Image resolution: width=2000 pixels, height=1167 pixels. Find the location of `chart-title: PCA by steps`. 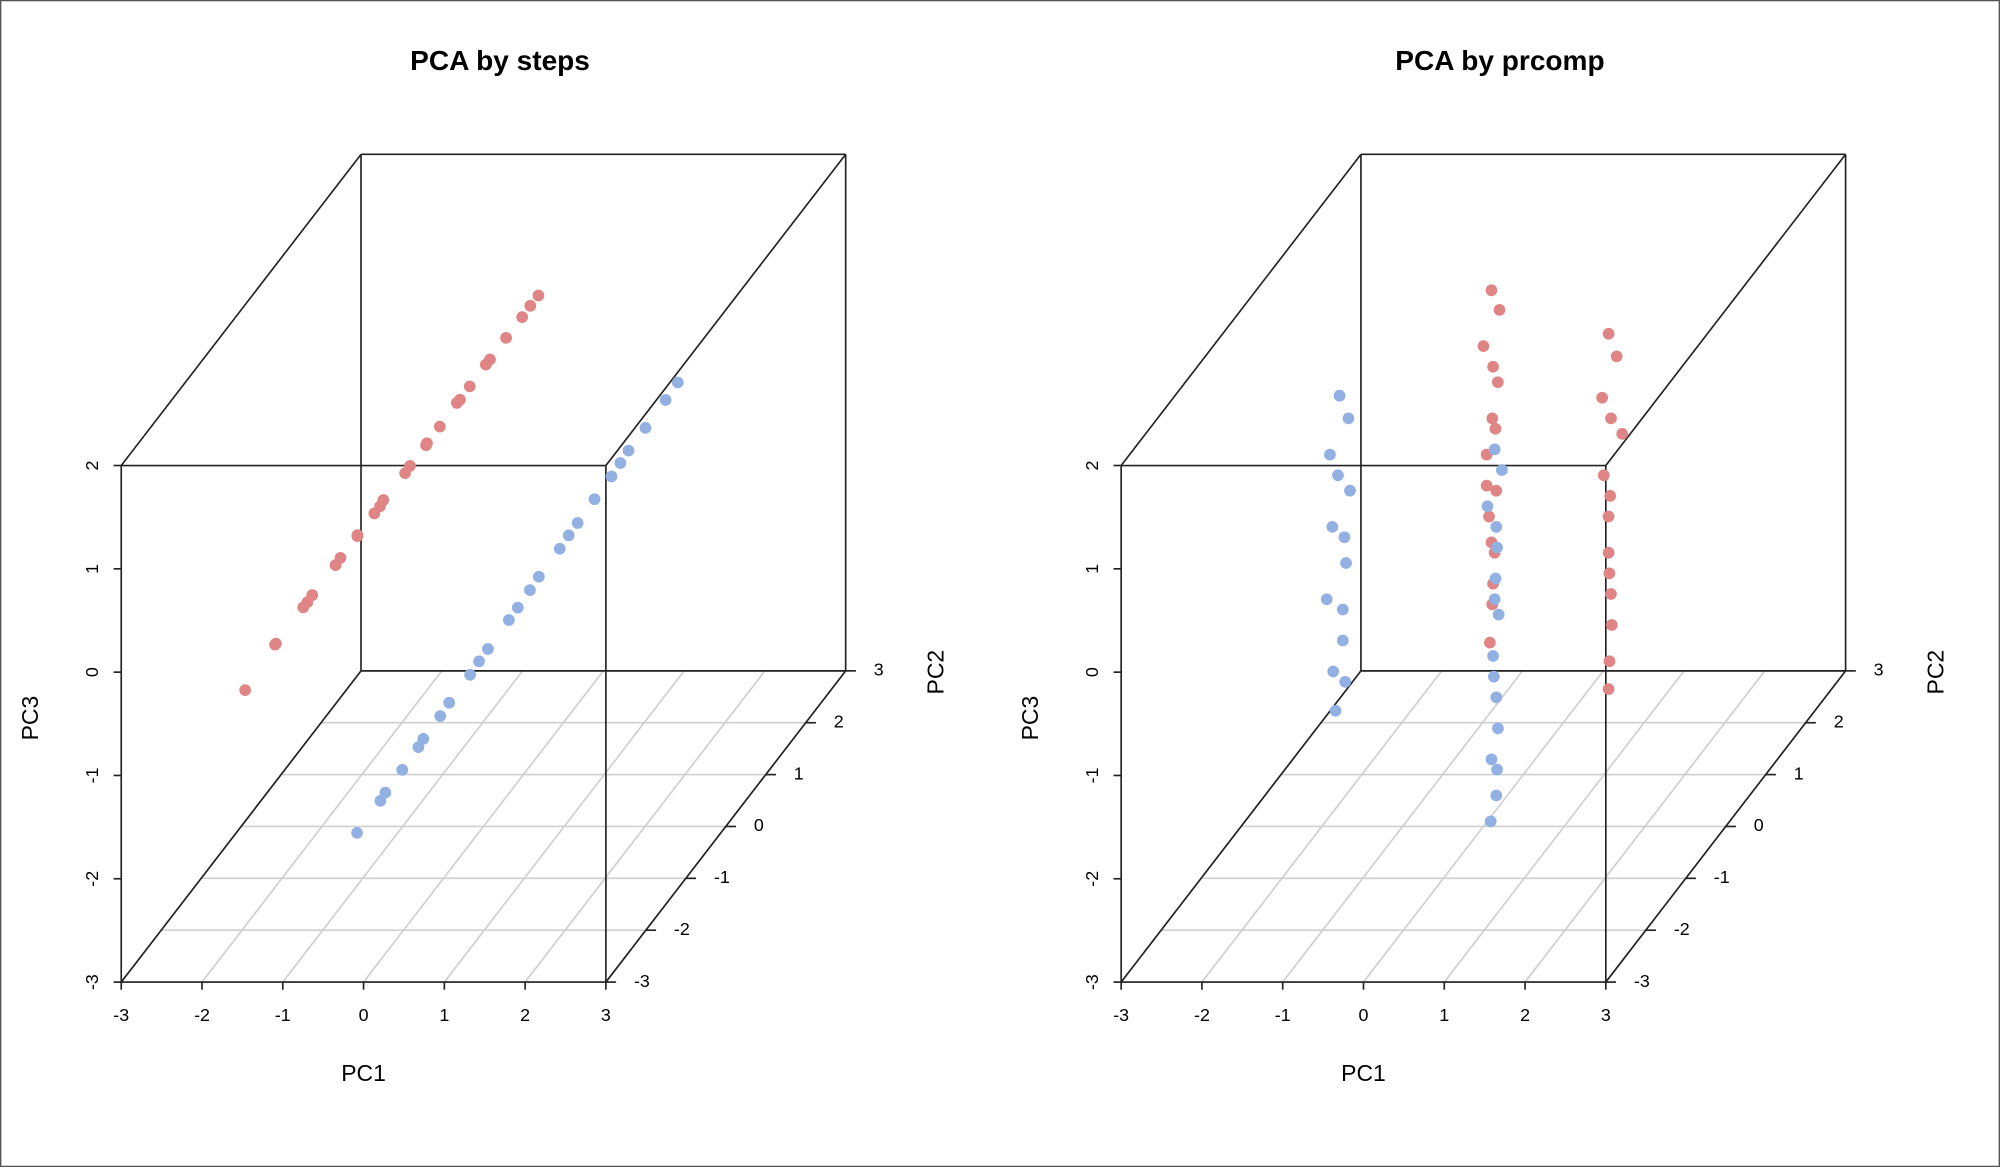

chart-title: PCA by steps is located at coordinates (500, 60).